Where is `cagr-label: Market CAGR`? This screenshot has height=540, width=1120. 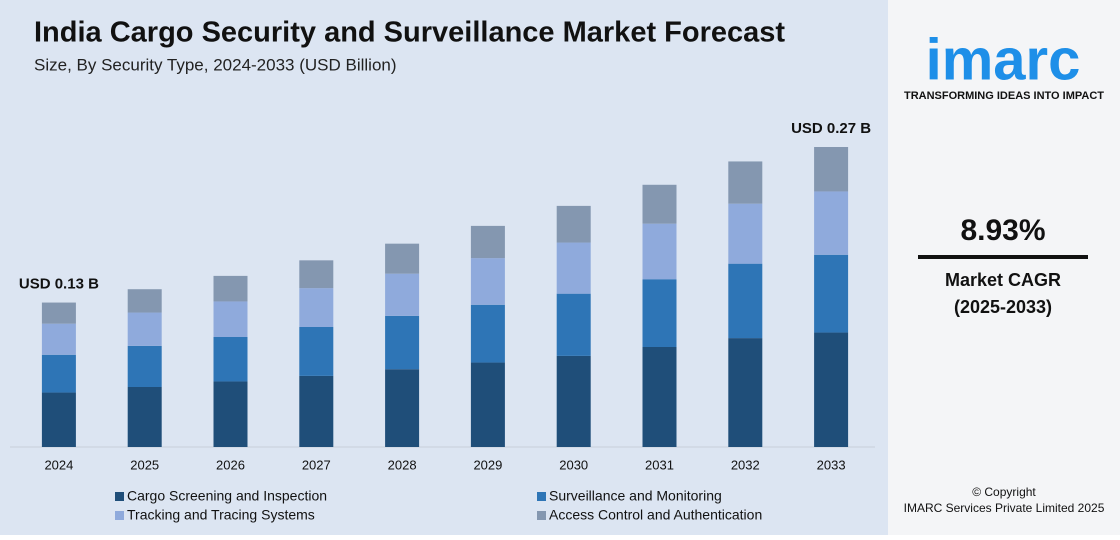
cagr-label: Market CAGR is located at coordinates (1003, 280).